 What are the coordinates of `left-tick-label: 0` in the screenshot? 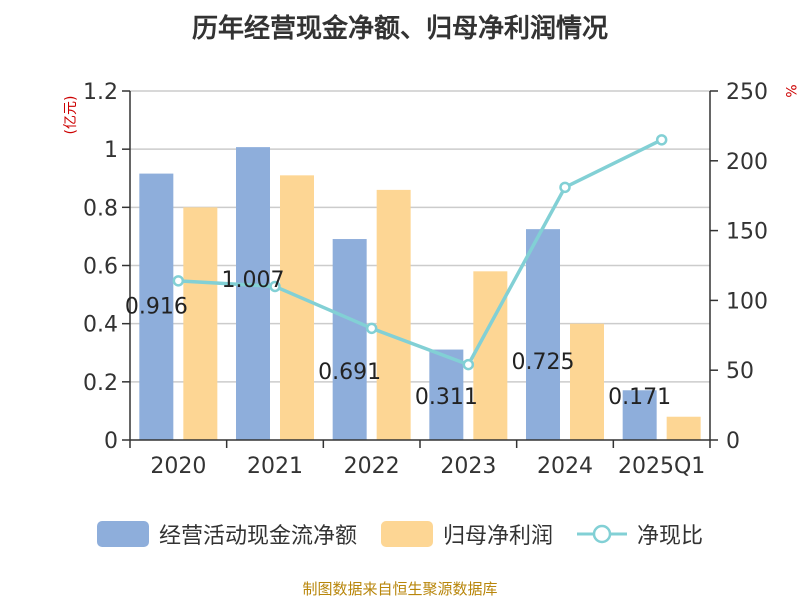 It's located at (111, 441).